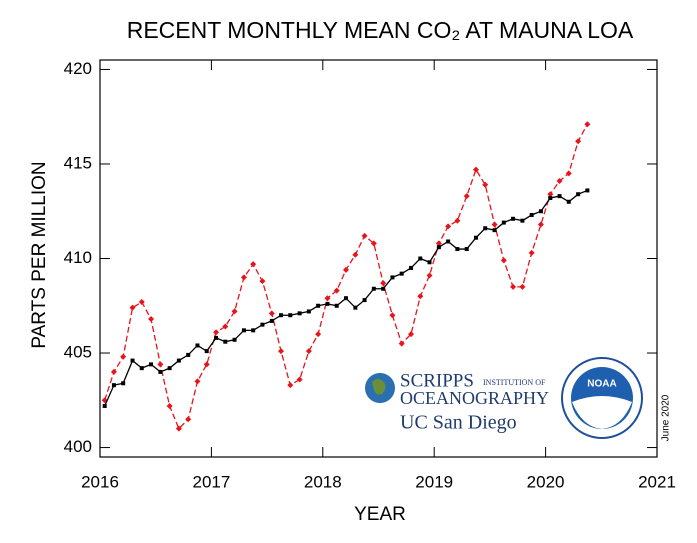 This screenshot has width=697, height=543. I want to click on x-tick-label: 2016, so click(100, 481).